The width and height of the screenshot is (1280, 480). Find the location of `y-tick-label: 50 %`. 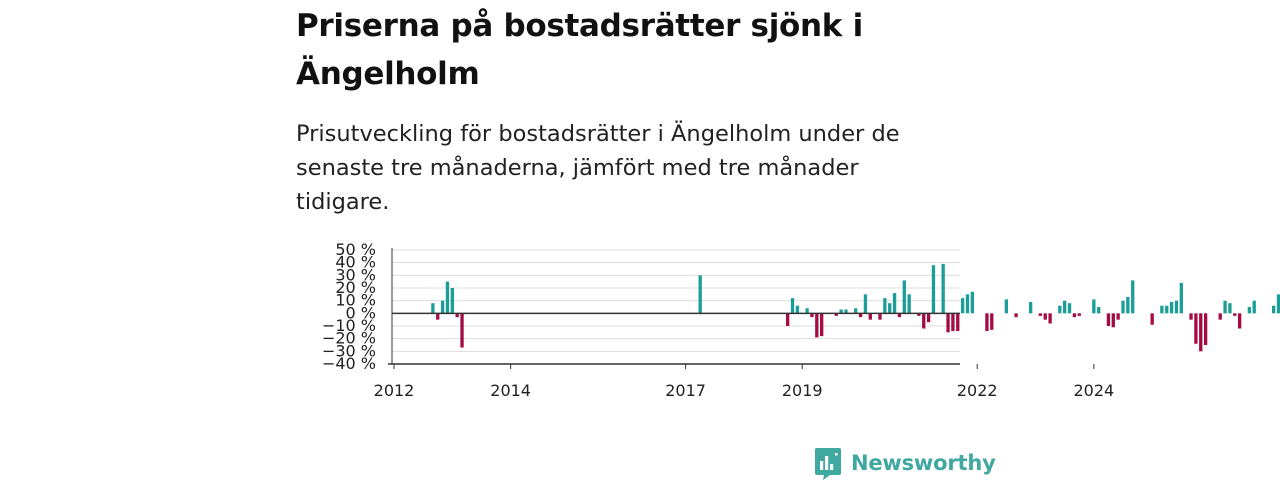

y-tick-label: 50 % is located at coordinates (355, 249).